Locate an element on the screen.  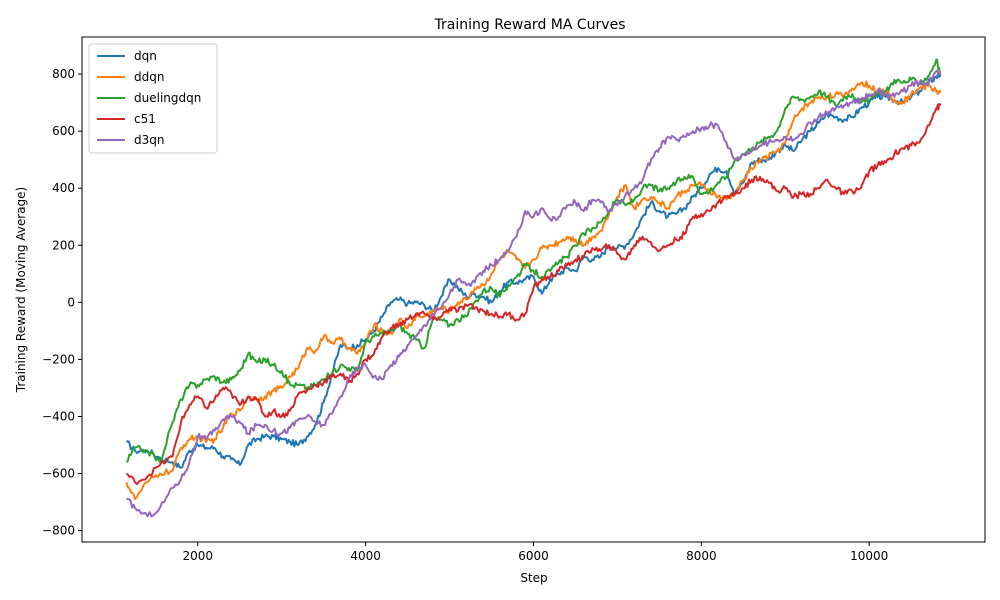
y-tick-label: 800 is located at coordinates (63, 74).